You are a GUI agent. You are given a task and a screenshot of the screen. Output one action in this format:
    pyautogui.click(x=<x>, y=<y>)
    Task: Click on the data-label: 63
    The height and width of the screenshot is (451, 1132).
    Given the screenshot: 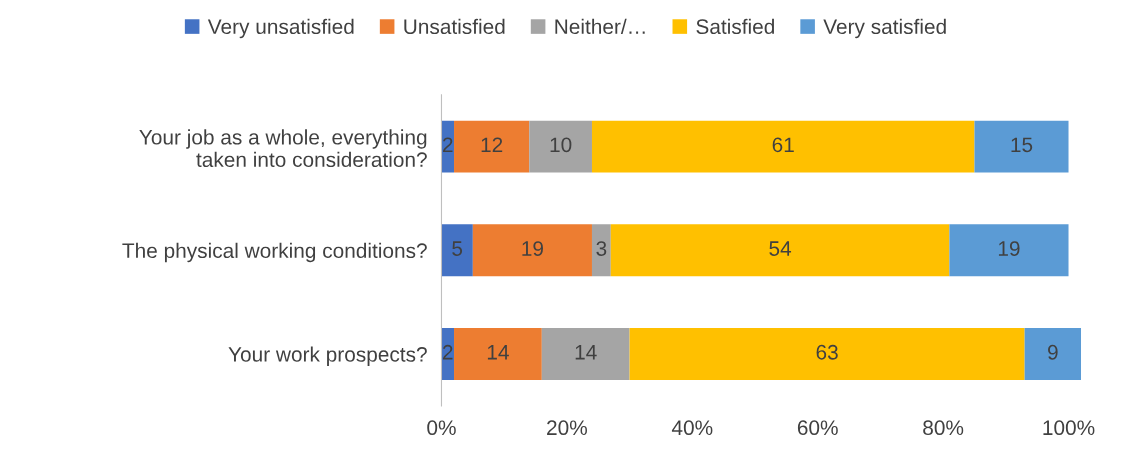 What is the action you would take?
    pyautogui.click(x=827, y=352)
    